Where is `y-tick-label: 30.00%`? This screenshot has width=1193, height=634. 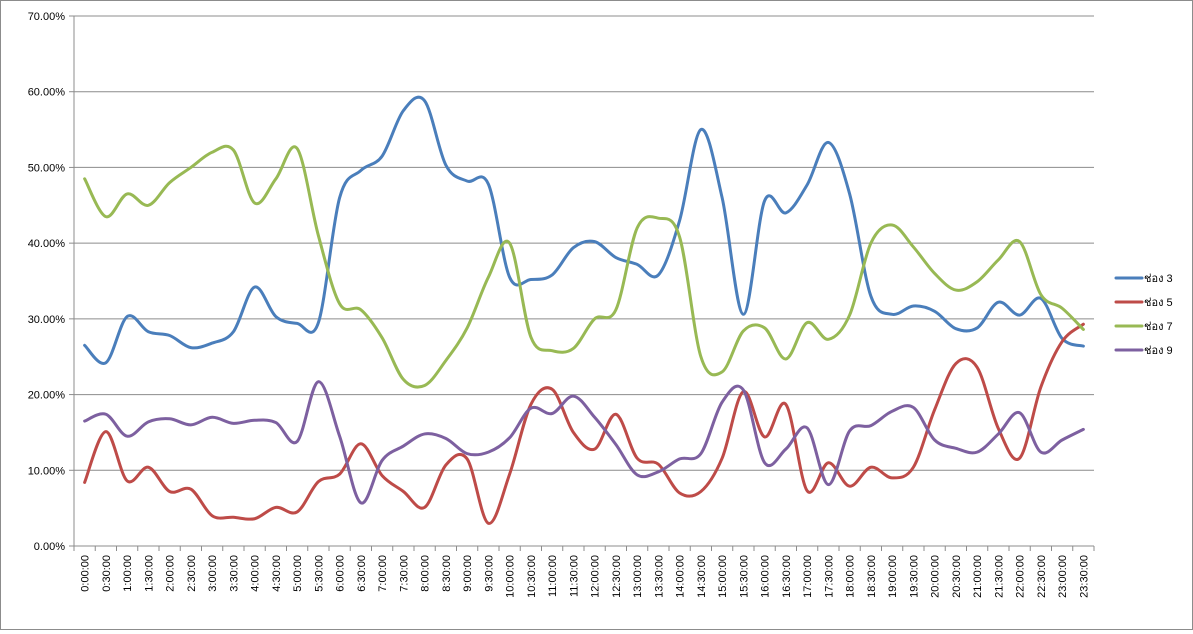 y-tick-label: 30.00% is located at coordinates (47, 320).